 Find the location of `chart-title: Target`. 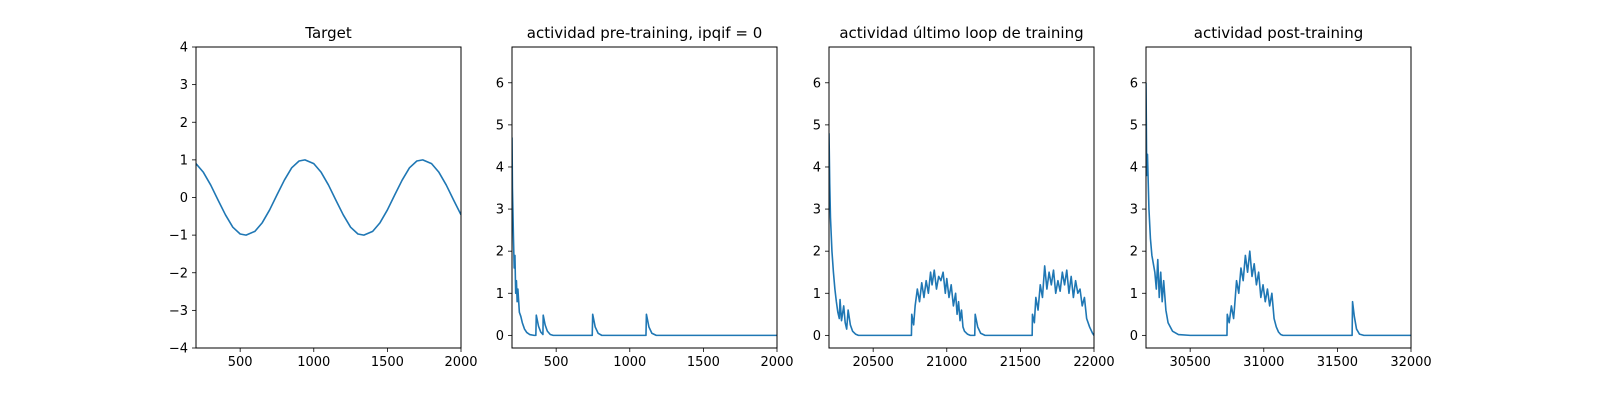

chart-title: Target is located at coordinates (328, 33).